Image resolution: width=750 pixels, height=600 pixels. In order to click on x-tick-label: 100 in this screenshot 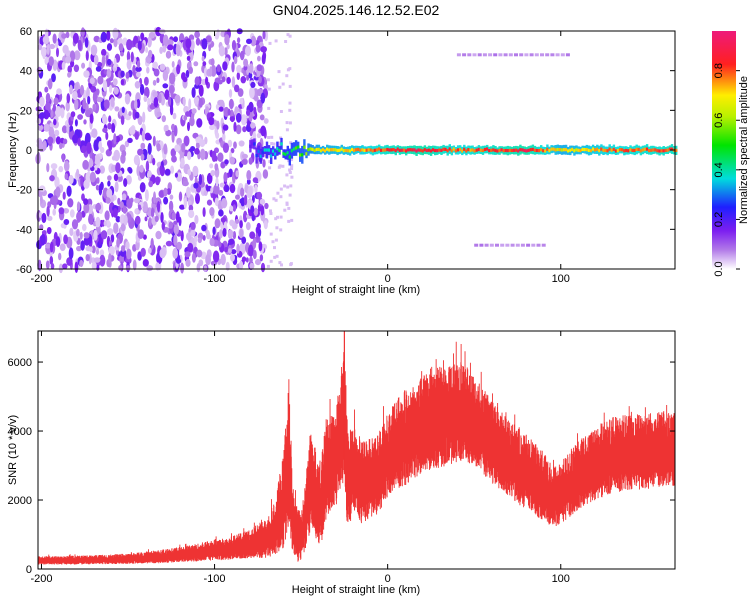, I will do `click(561, 579)`.